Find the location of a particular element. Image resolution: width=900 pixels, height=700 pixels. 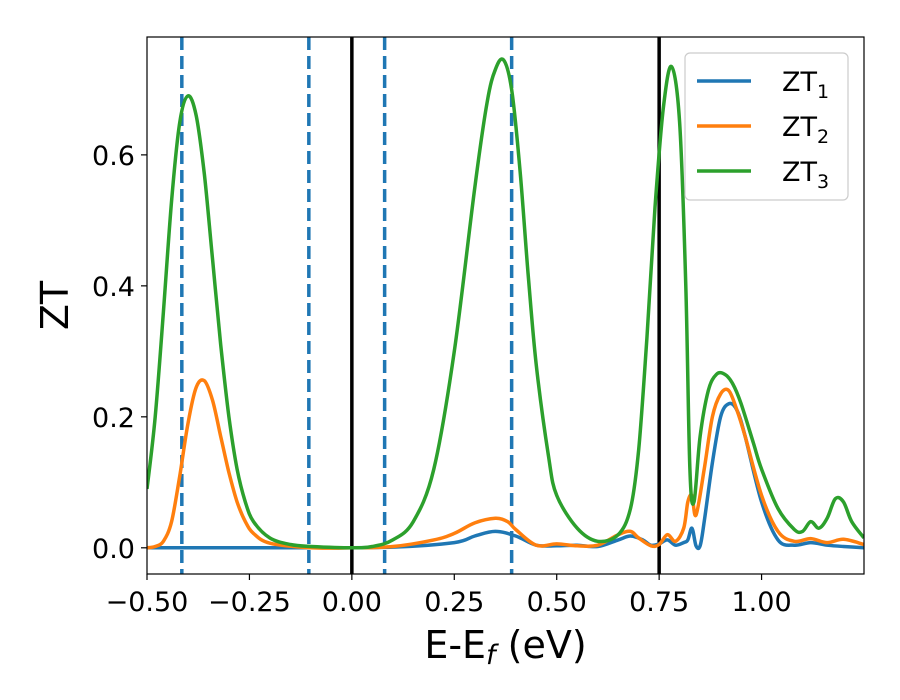

legend-box is located at coordinates (766, 126).